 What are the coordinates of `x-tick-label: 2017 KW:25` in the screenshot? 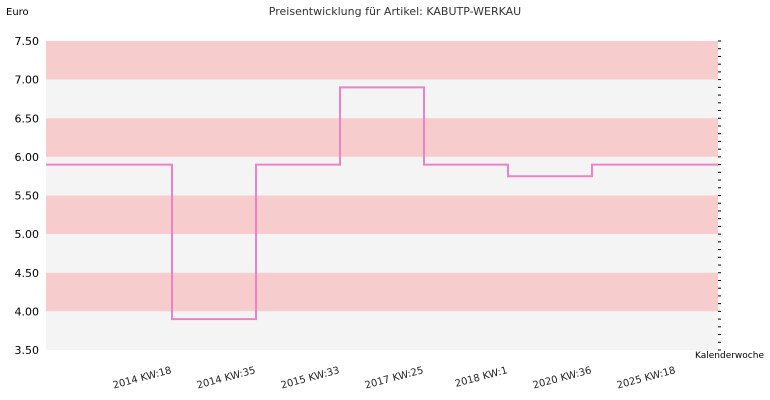 It's located at (394, 378).